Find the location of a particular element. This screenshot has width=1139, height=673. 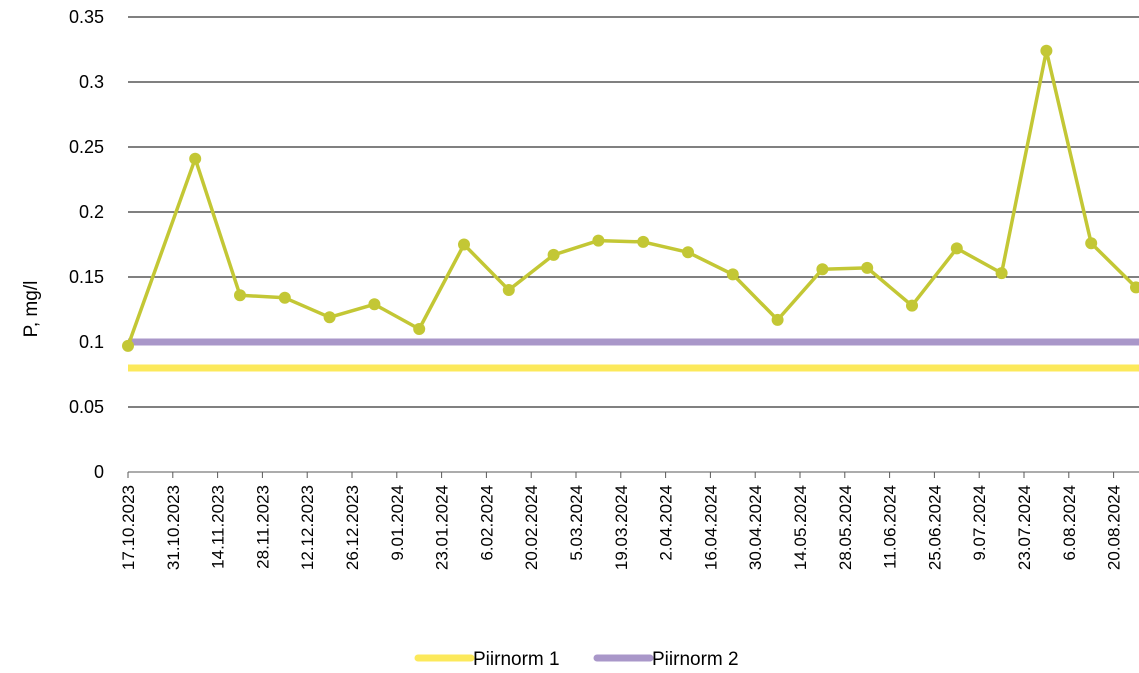

x-tick-label: 14.11.2023 is located at coordinates (218, 527).